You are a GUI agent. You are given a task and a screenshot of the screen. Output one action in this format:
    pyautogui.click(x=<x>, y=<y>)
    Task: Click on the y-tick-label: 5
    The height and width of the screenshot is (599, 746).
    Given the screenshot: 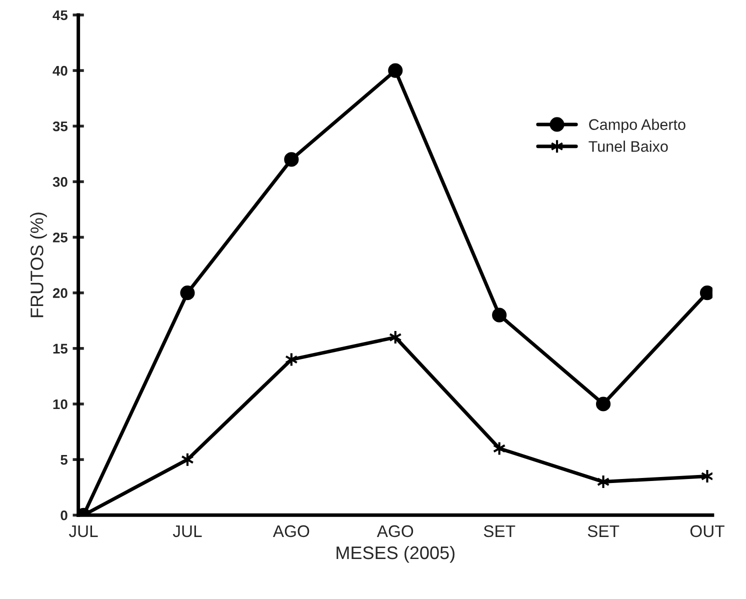 What is the action you would take?
    pyautogui.click(x=64, y=460)
    